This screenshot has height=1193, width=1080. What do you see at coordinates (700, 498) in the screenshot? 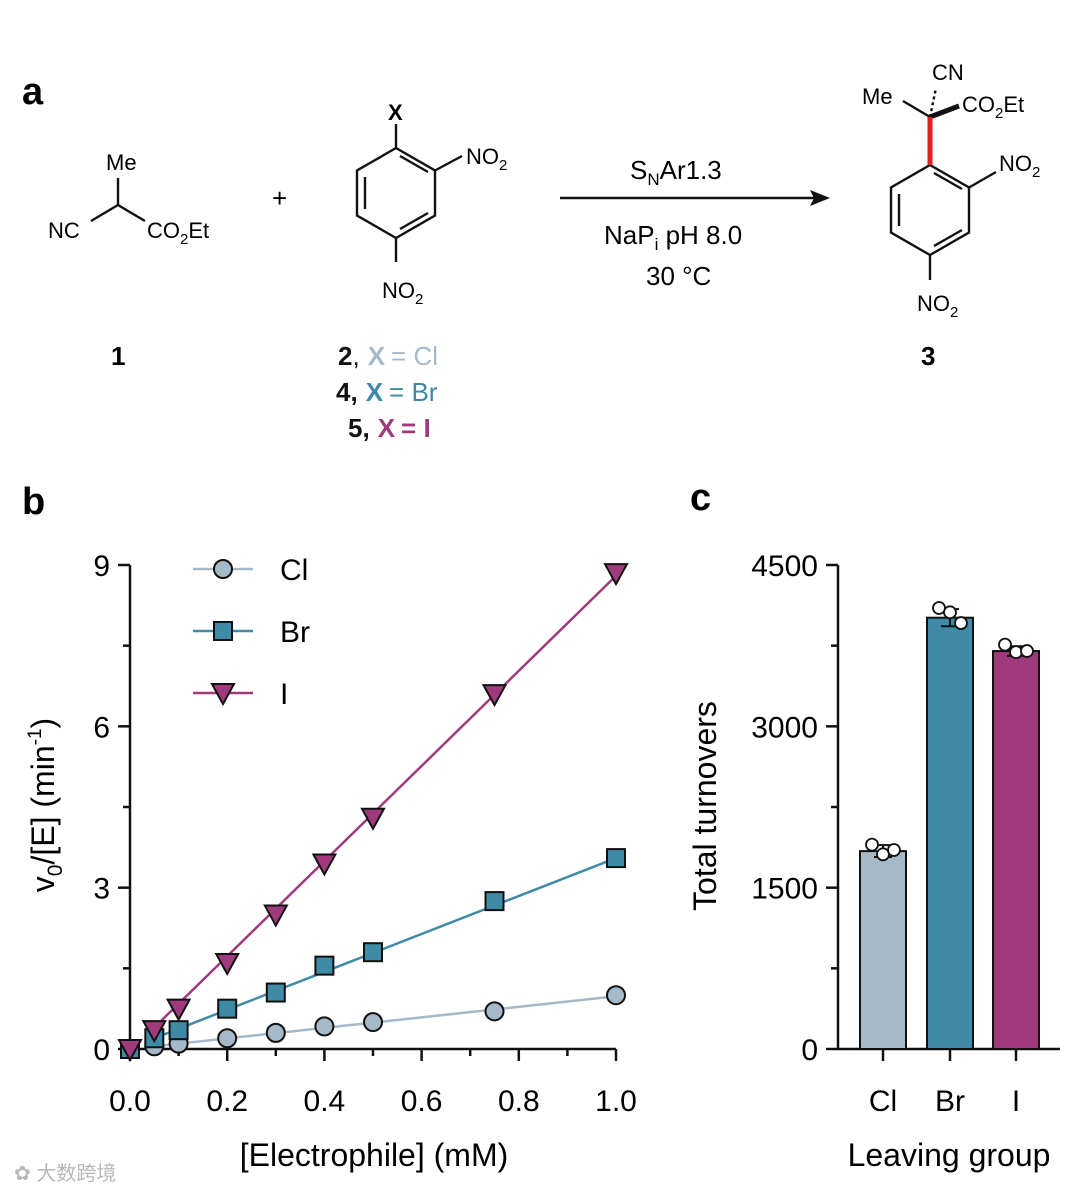
I see `panel-label-c: c` at bounding box center [700, 498].